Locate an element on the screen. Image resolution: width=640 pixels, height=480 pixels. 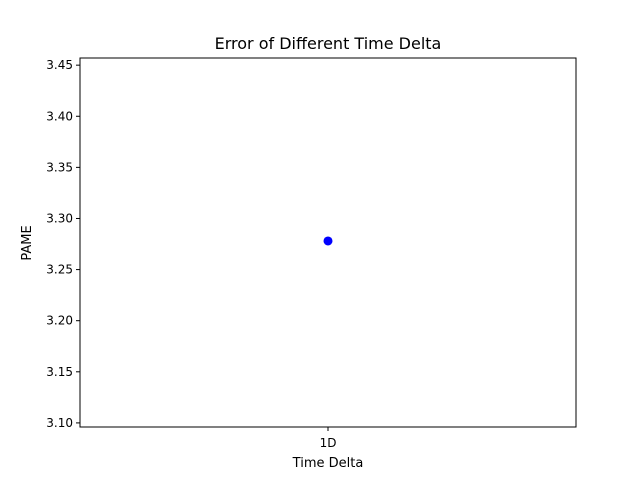
x-axis-ticks: 1D is located at coordinates (328, 438).